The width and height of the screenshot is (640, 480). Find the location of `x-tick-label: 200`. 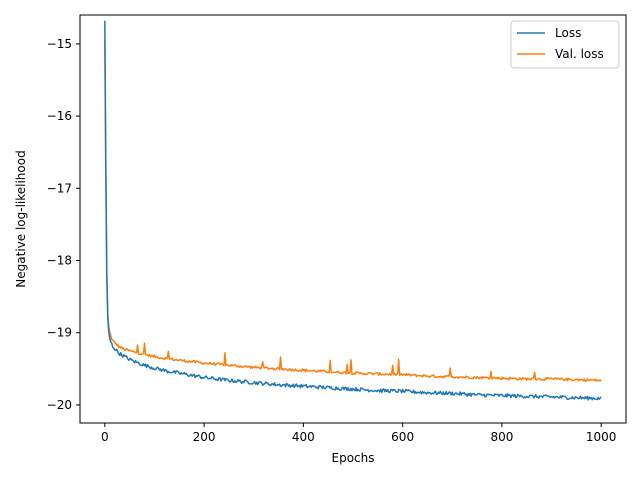

x-tick-label: 200 is located at coordinates (204, 437).